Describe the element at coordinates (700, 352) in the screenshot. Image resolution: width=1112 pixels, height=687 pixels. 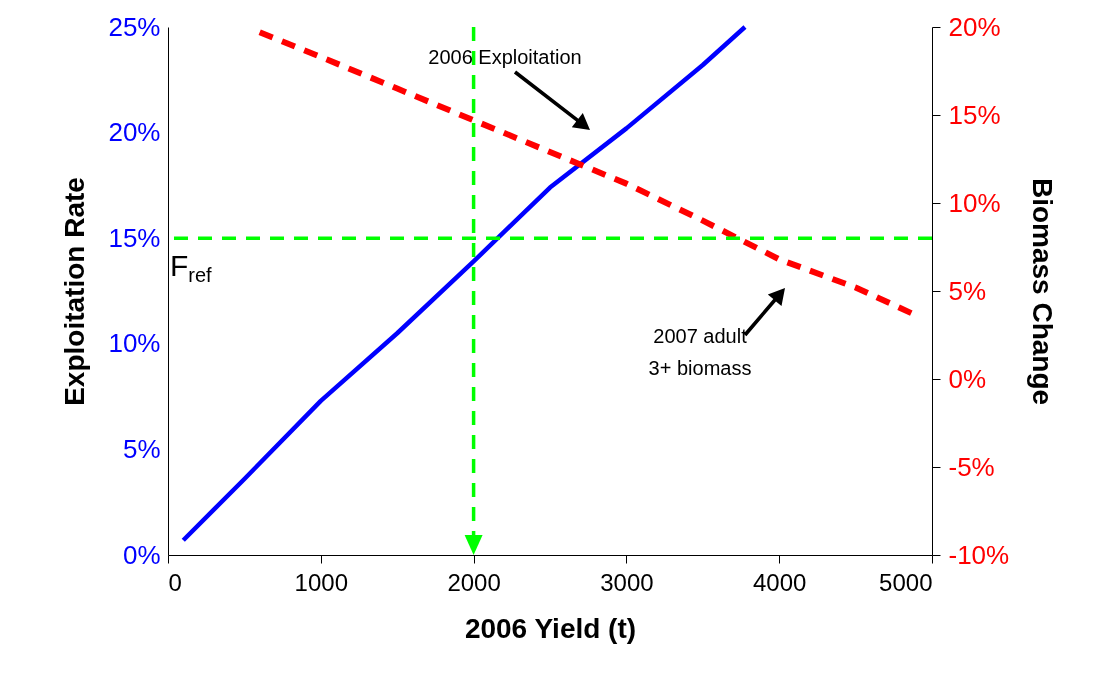
I see `annotation: 2007 adult 3+ biomass` at that location.